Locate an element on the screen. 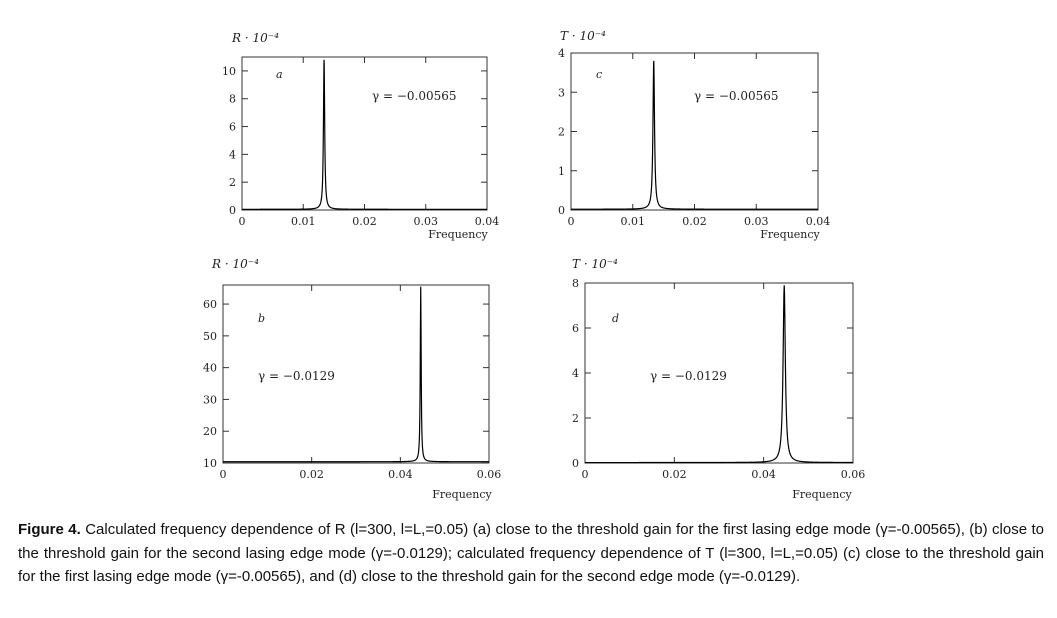 This screenshot has width=1057, height=618. panel-label: b is located at coordinates (261, 318).